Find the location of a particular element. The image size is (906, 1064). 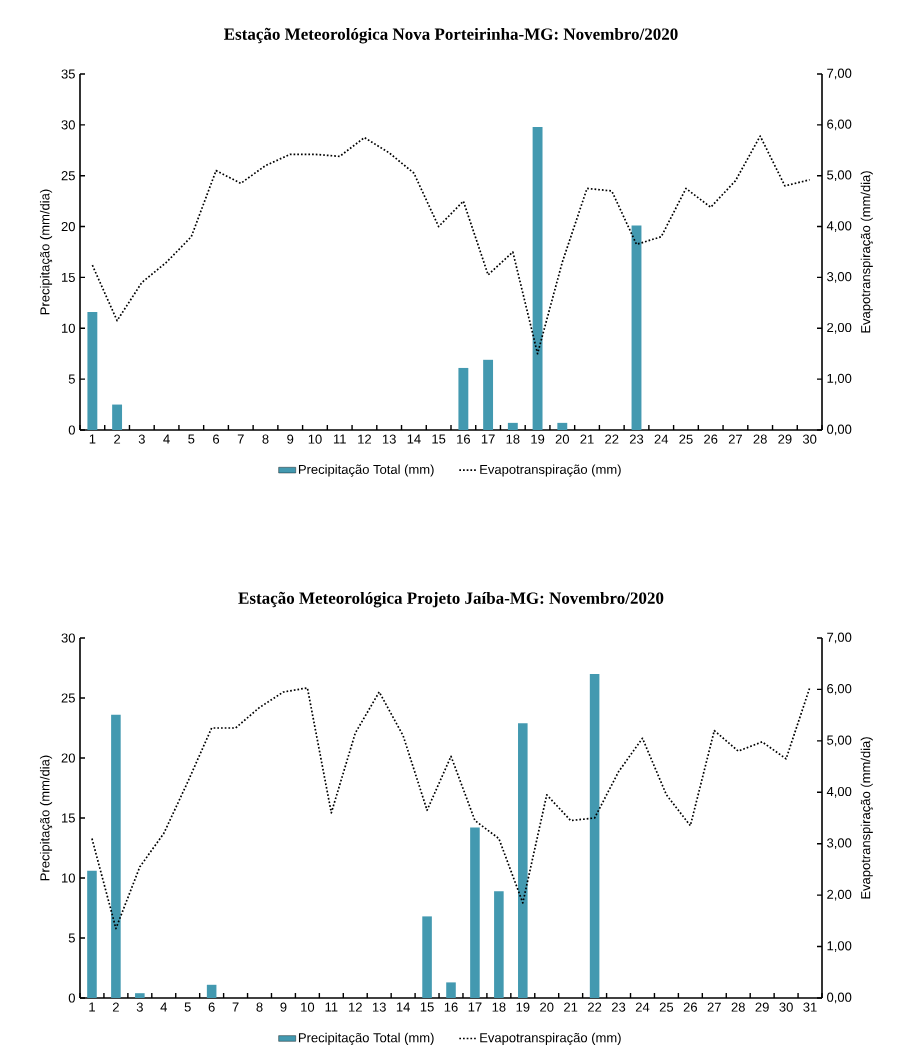

x-tick-label: 12 is located at coordinates (355, 1007).